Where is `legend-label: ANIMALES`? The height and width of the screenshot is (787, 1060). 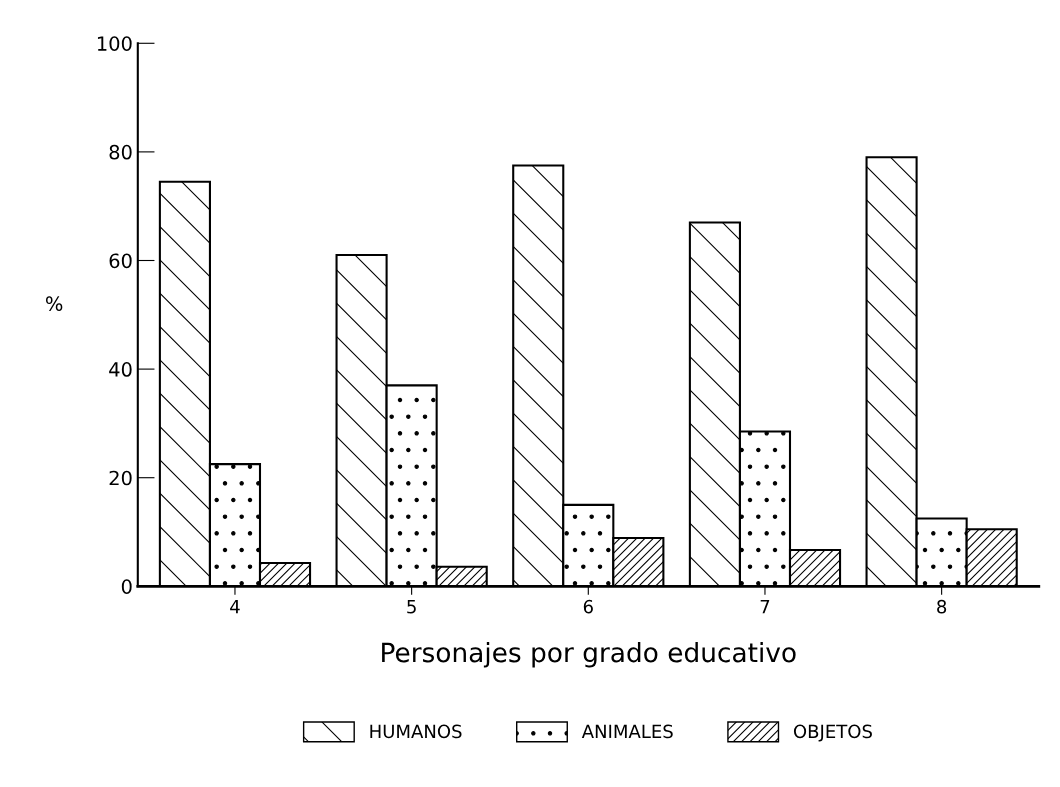 legend-label: ANIMALES is located at coordinates (627, 731).